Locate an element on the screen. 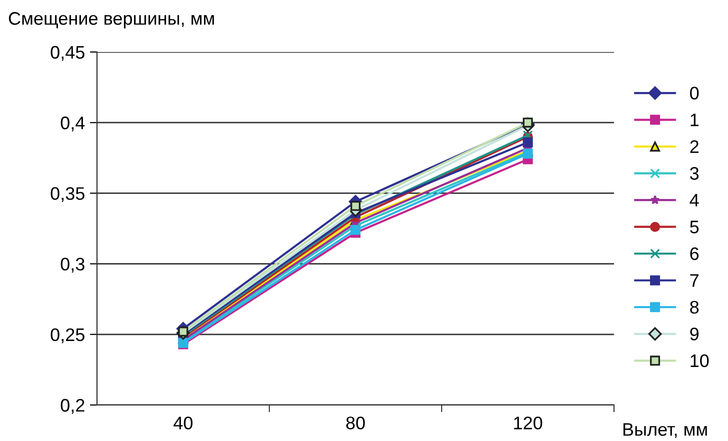 This screenshot has width=728, height=441. legend-label: 3 is located at coordinates (694, 173).